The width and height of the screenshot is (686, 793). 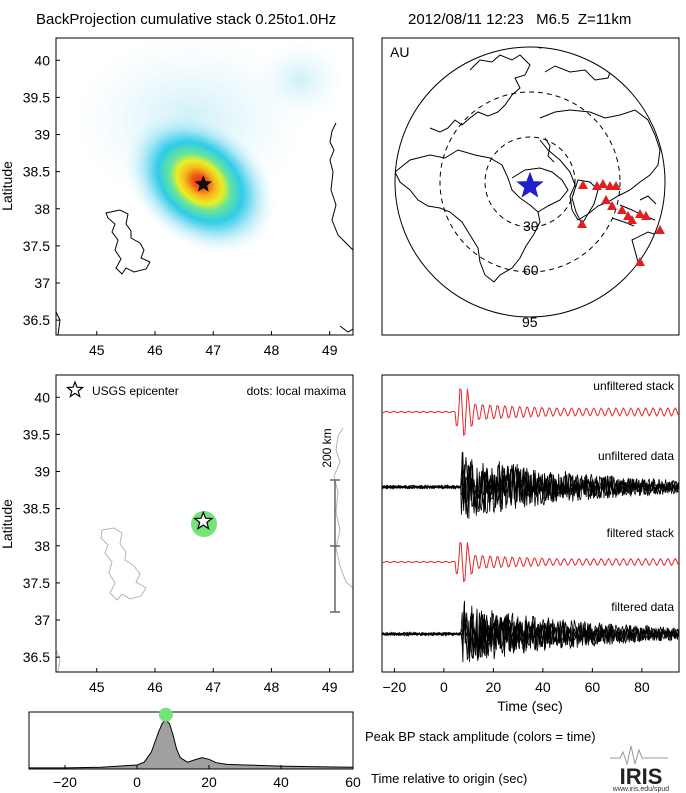 I want to click on bottom-map-ytick-label: 40, so click(x=42, y=397).